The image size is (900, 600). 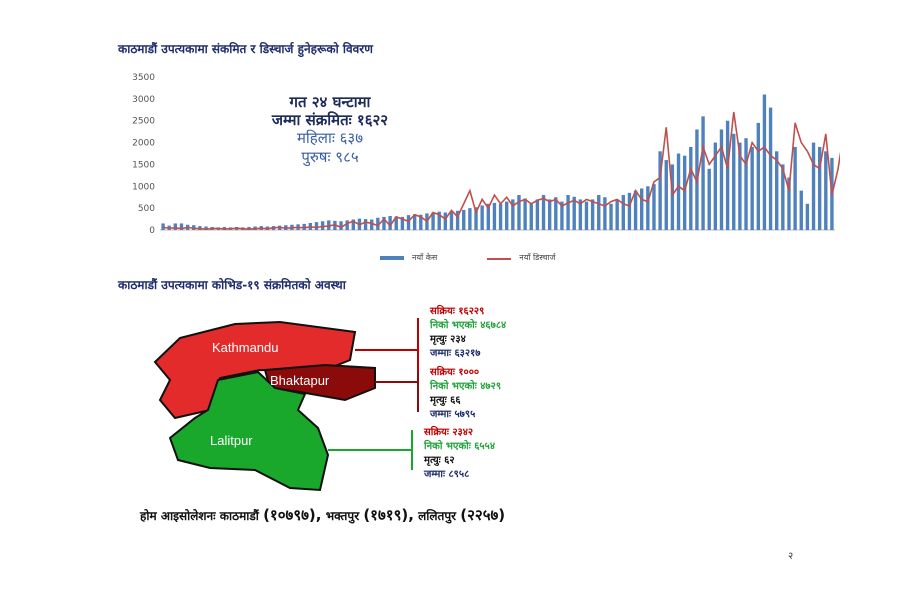 I want to click on home-isolation-kathmandu: काठमाडौं, so click(x=239, y=516).